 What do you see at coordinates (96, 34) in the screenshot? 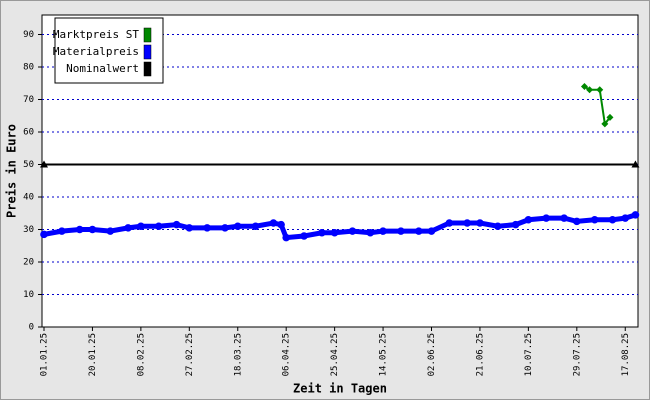
I see `legend-label: Marktpreis ST` at bounding box center [96, 34].